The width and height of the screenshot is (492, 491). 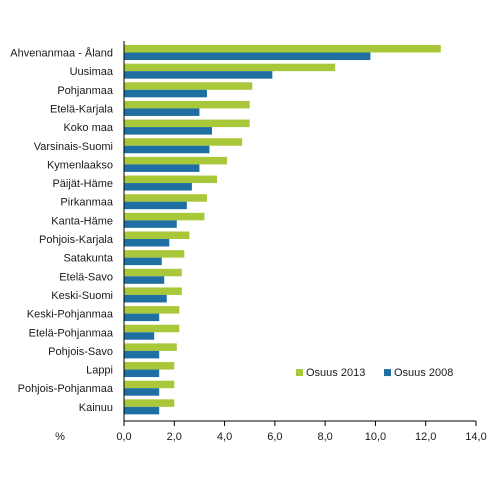 What do you see at coordinates (423, 373) in the screenshot?
I see `legend-label-series2: Osuus 2008` at bounding box center [423, 373].